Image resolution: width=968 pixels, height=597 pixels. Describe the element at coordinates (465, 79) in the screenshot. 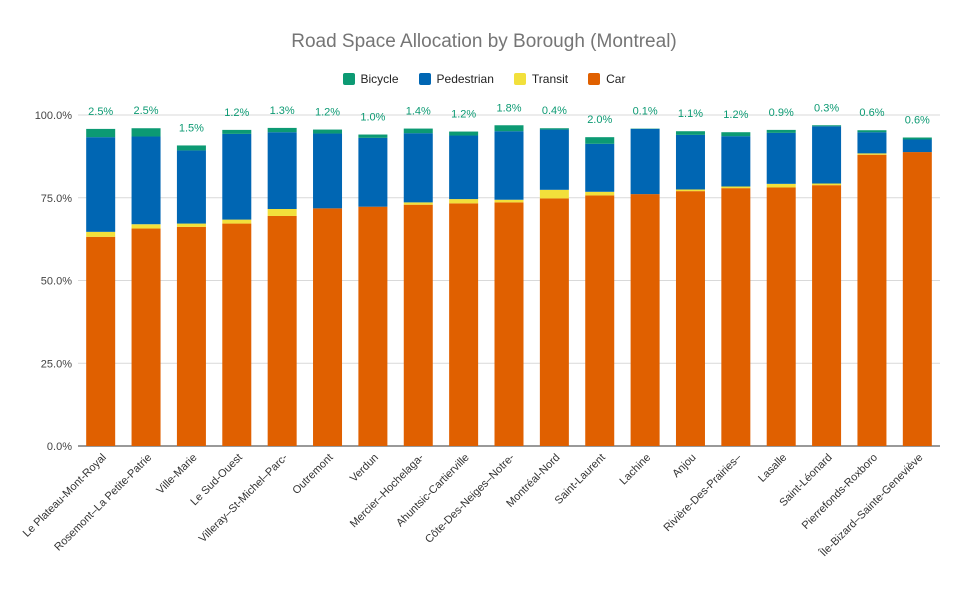

I see `legend-label: Pedestrian` at that location.